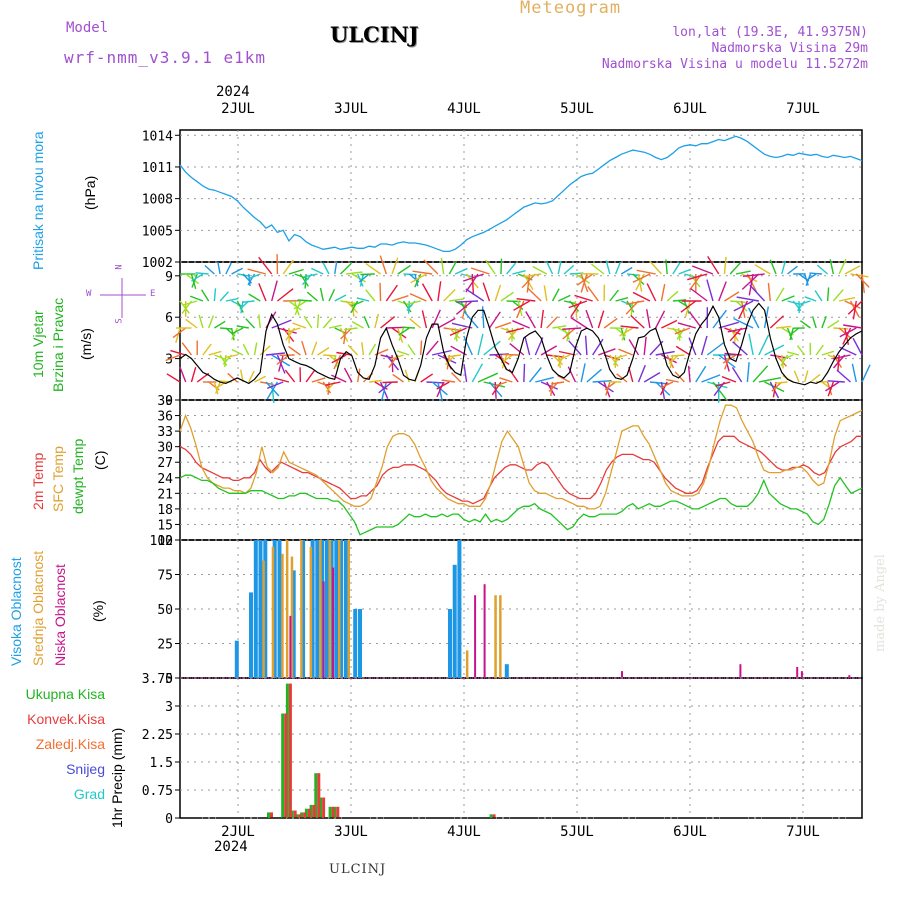 The width and height of the screenshot is (900, 900). What do you see at coordinates (464, 109) in the screenshot?
I see `x-tick-label-top: 4JUL` at bounding box center [464, 109].